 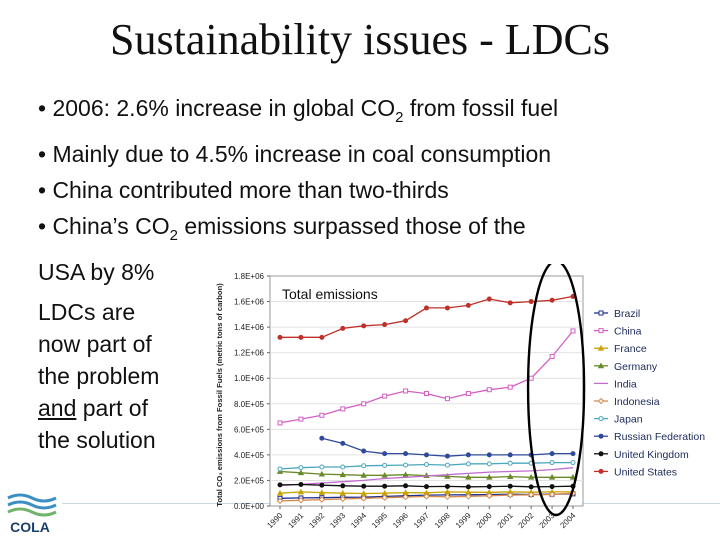 I want to click on legend-marker-france, so click(x=601, y=347).